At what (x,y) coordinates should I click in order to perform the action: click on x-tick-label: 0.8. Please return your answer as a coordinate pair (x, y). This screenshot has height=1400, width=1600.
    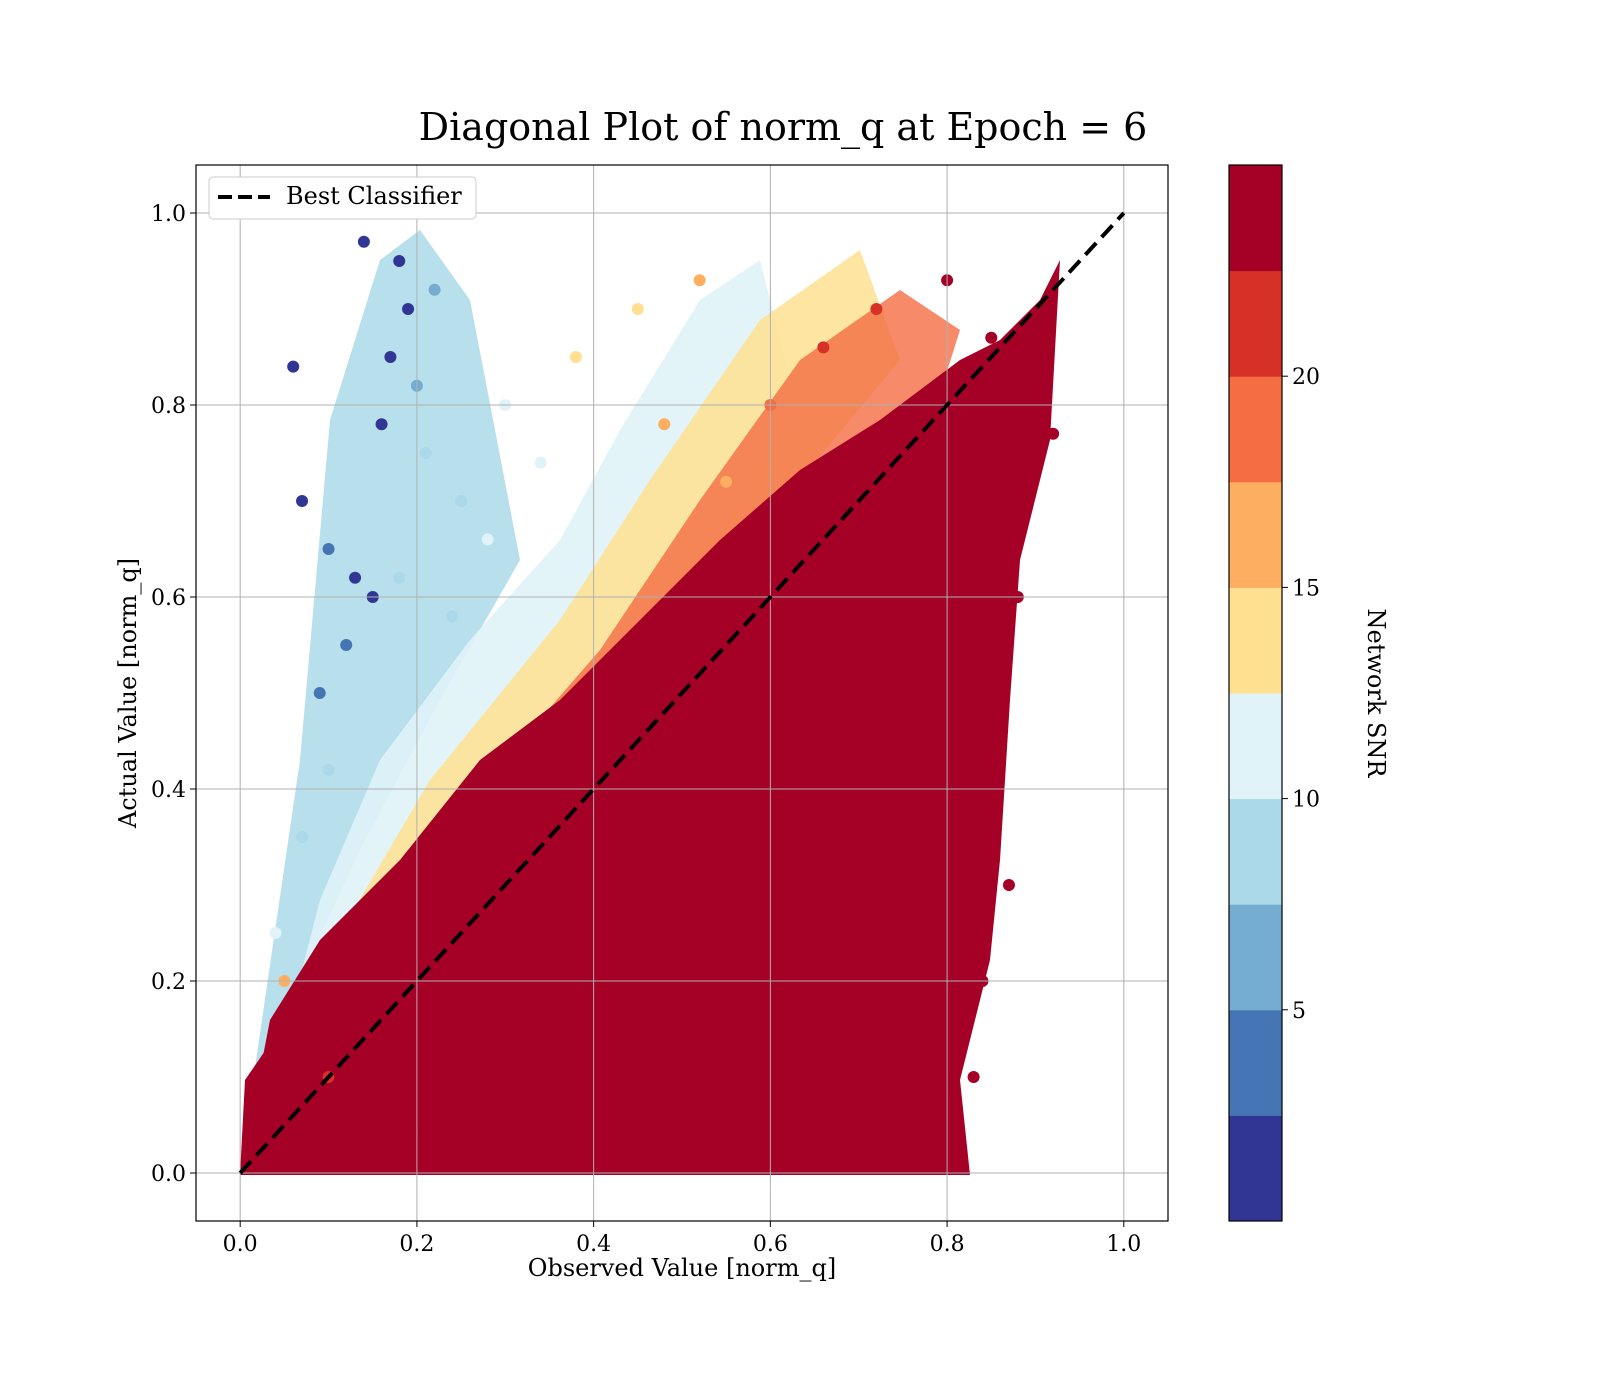
    Looking at the image, I should click on (947, 1244).